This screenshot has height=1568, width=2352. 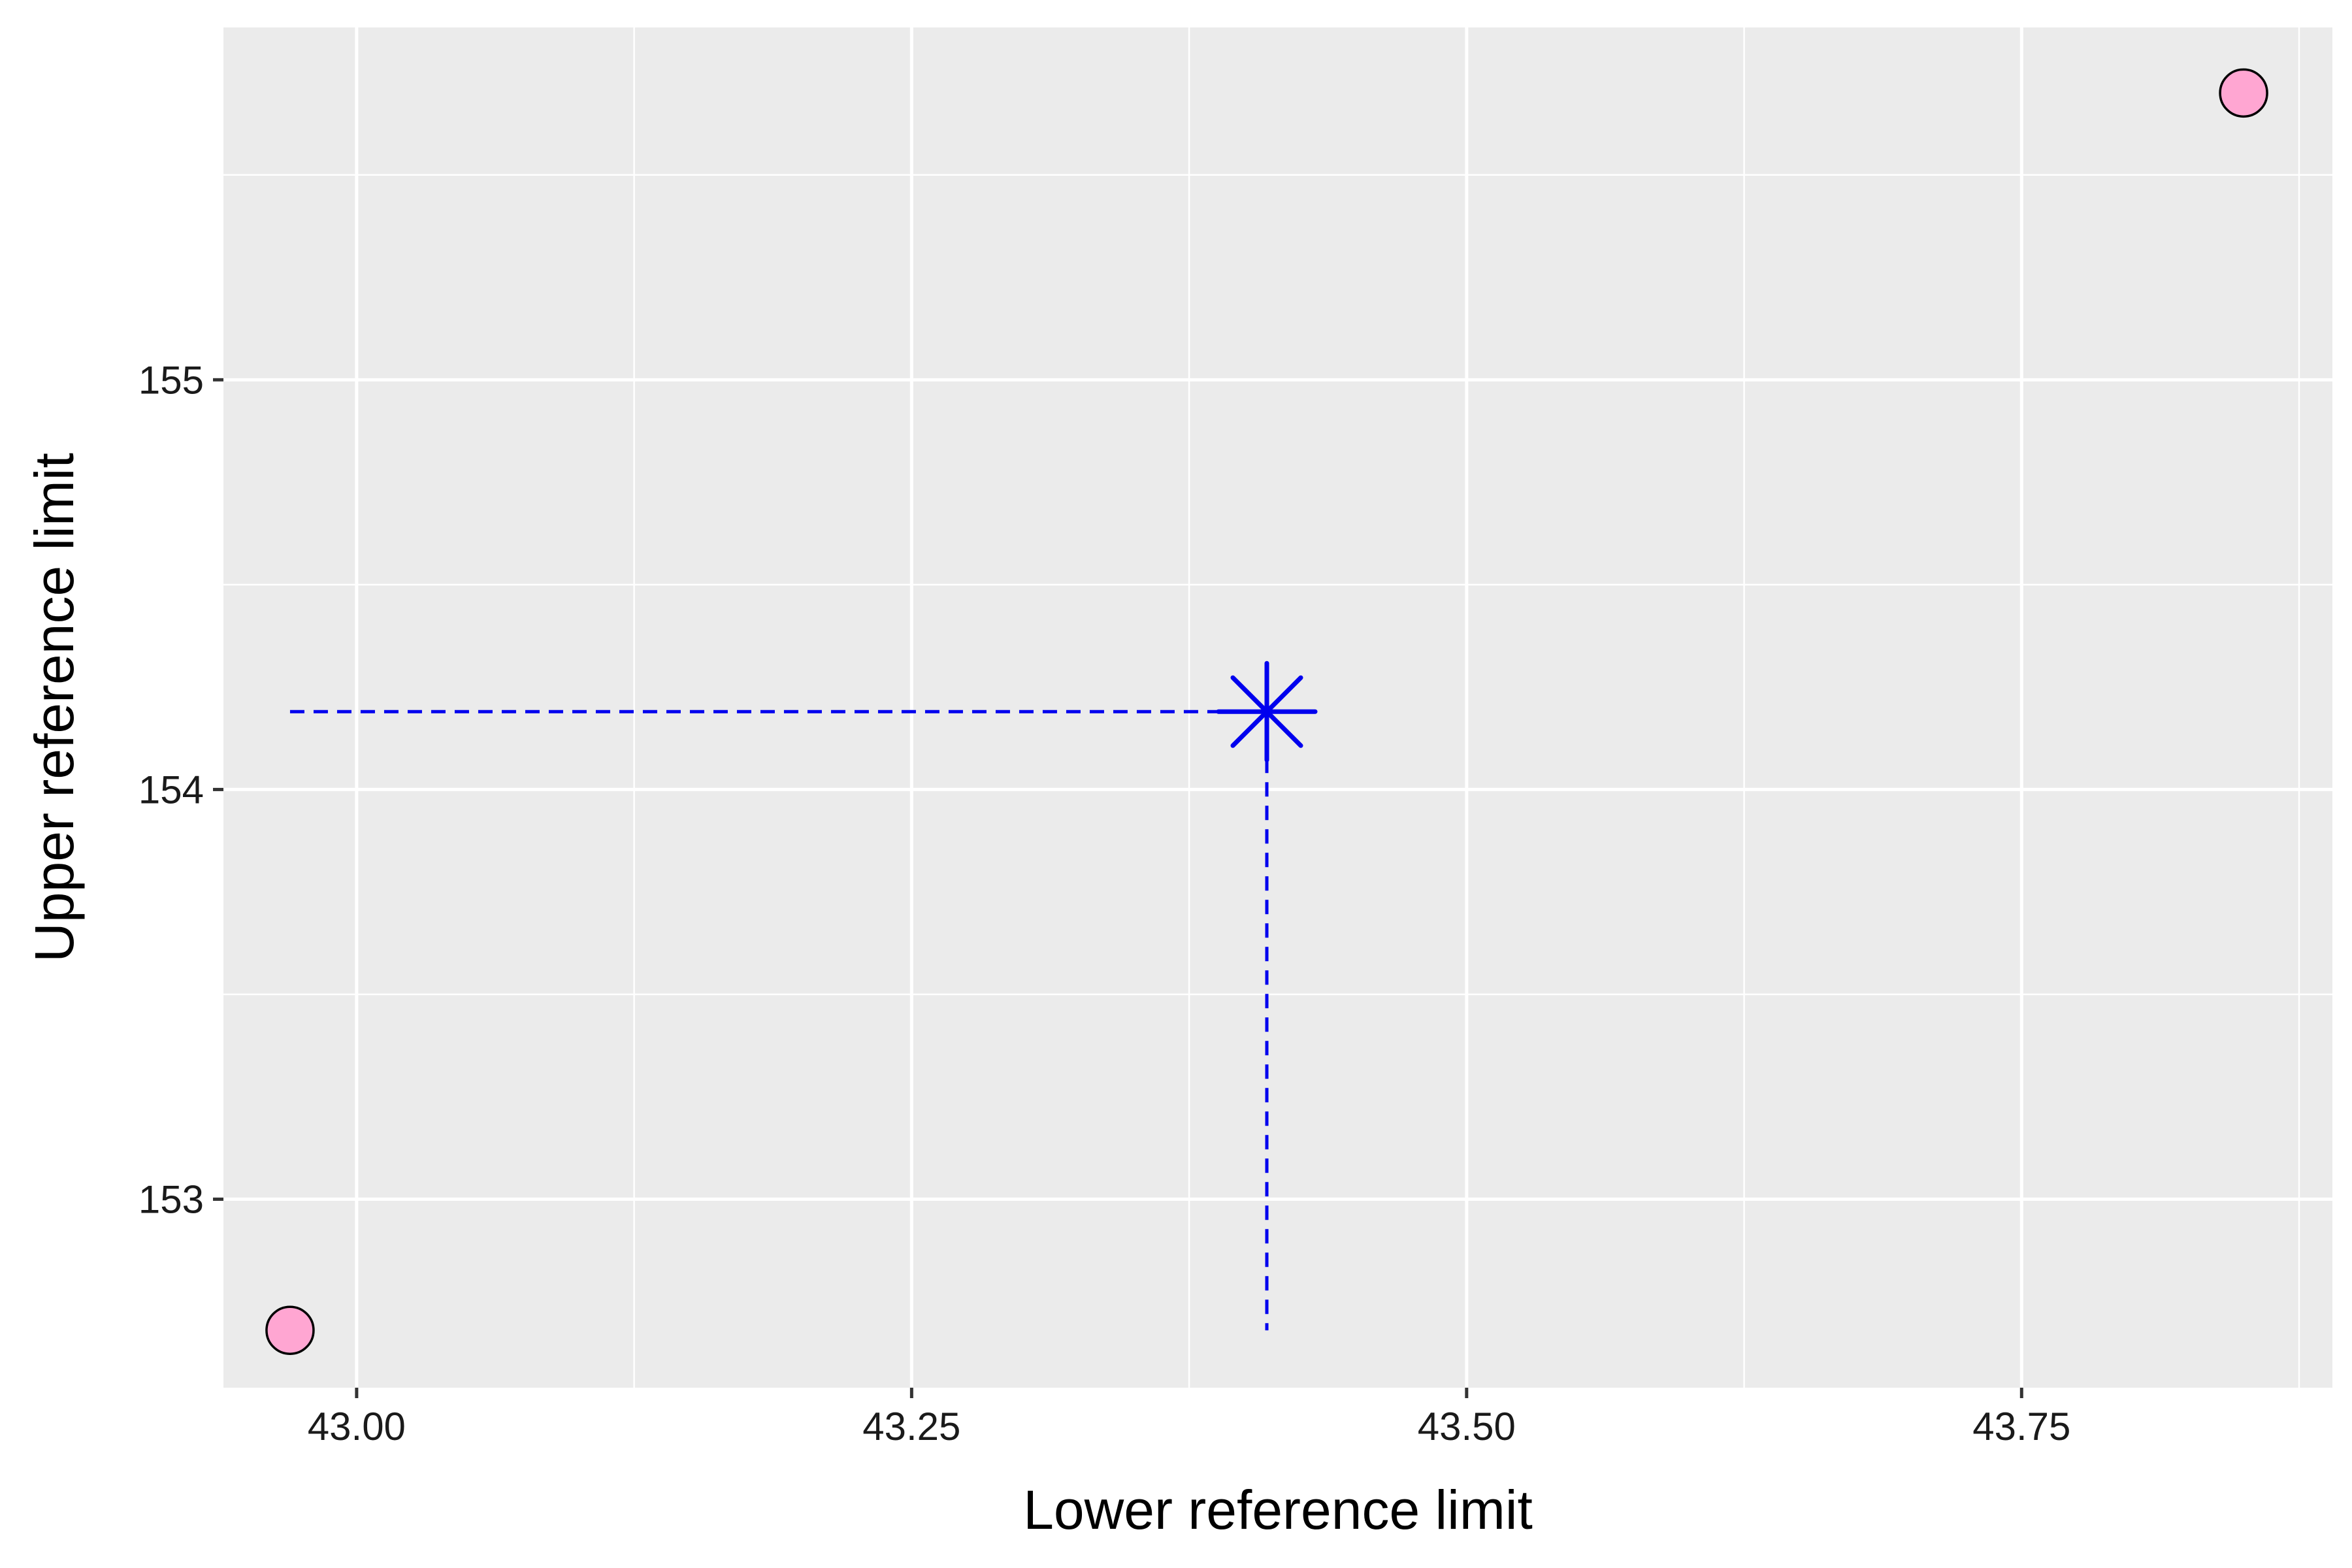 What do you see at coordinates (54, 707) in the screenshot?
I see `y-axis-title: Upper reference limit` at bounding box center [54, 707].